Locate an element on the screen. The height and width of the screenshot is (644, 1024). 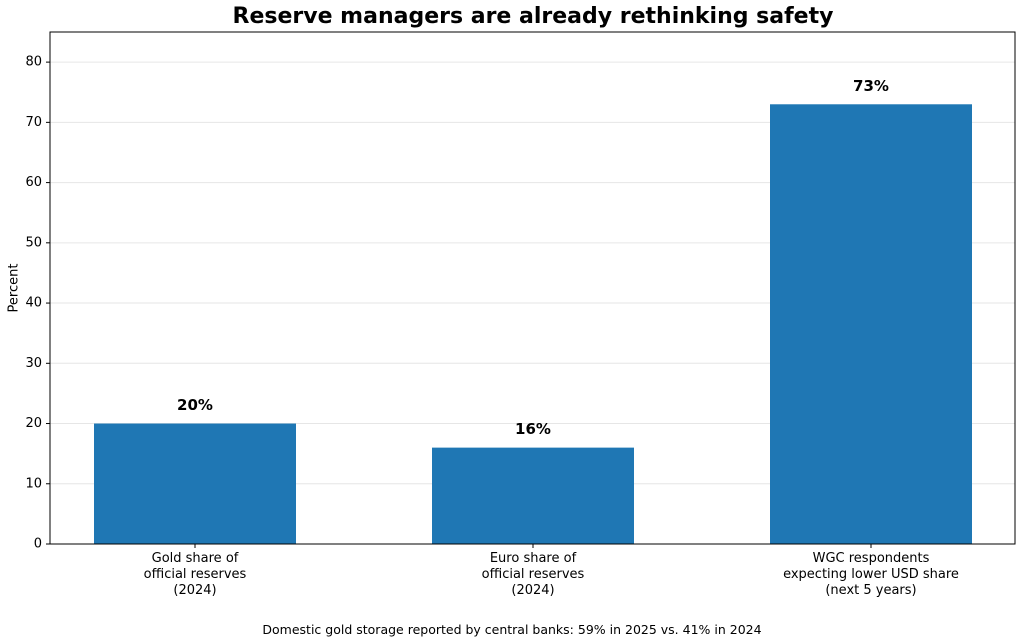
y-tick-label: 80 is located at coordinates (33, 62).